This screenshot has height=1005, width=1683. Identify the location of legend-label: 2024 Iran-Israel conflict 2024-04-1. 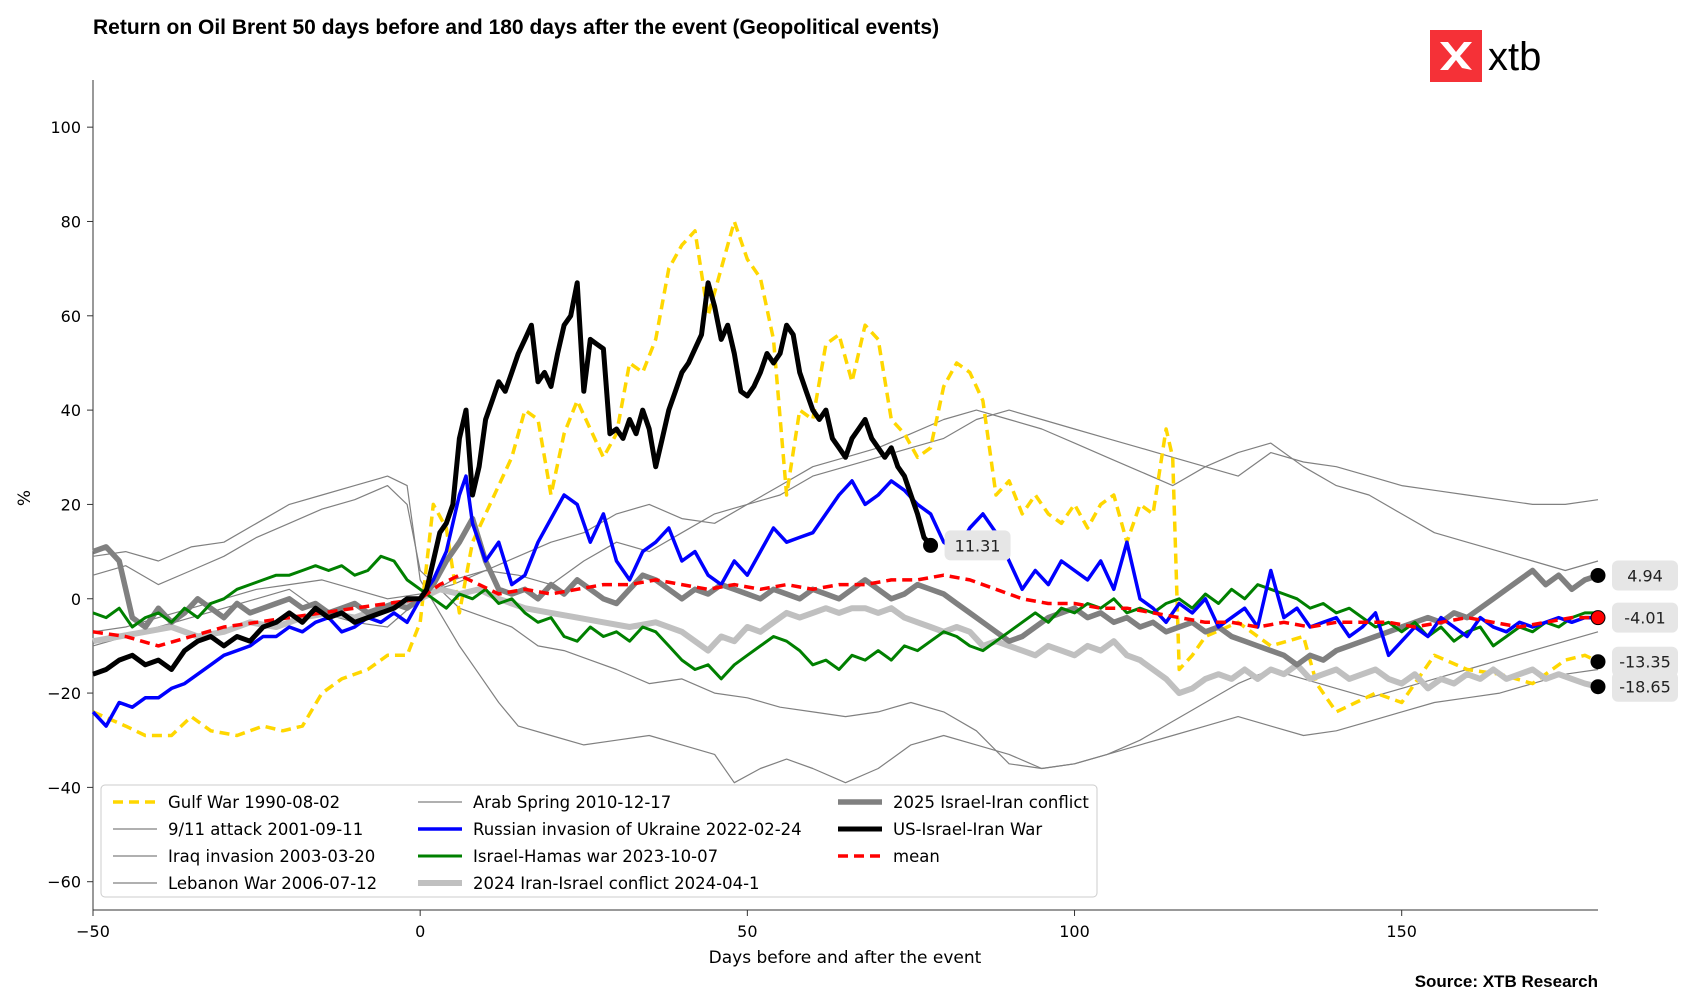
(616, 883).